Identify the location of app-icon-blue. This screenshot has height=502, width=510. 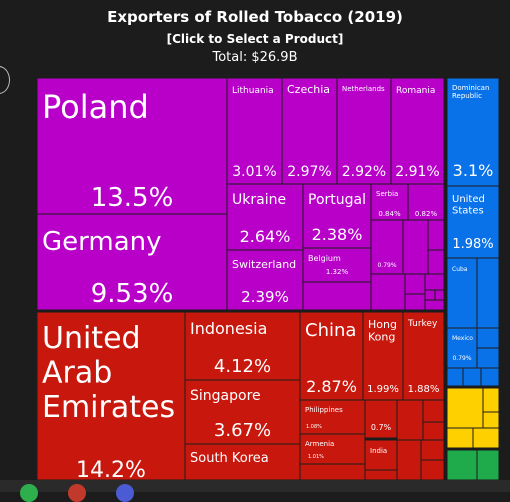
(125, 493).